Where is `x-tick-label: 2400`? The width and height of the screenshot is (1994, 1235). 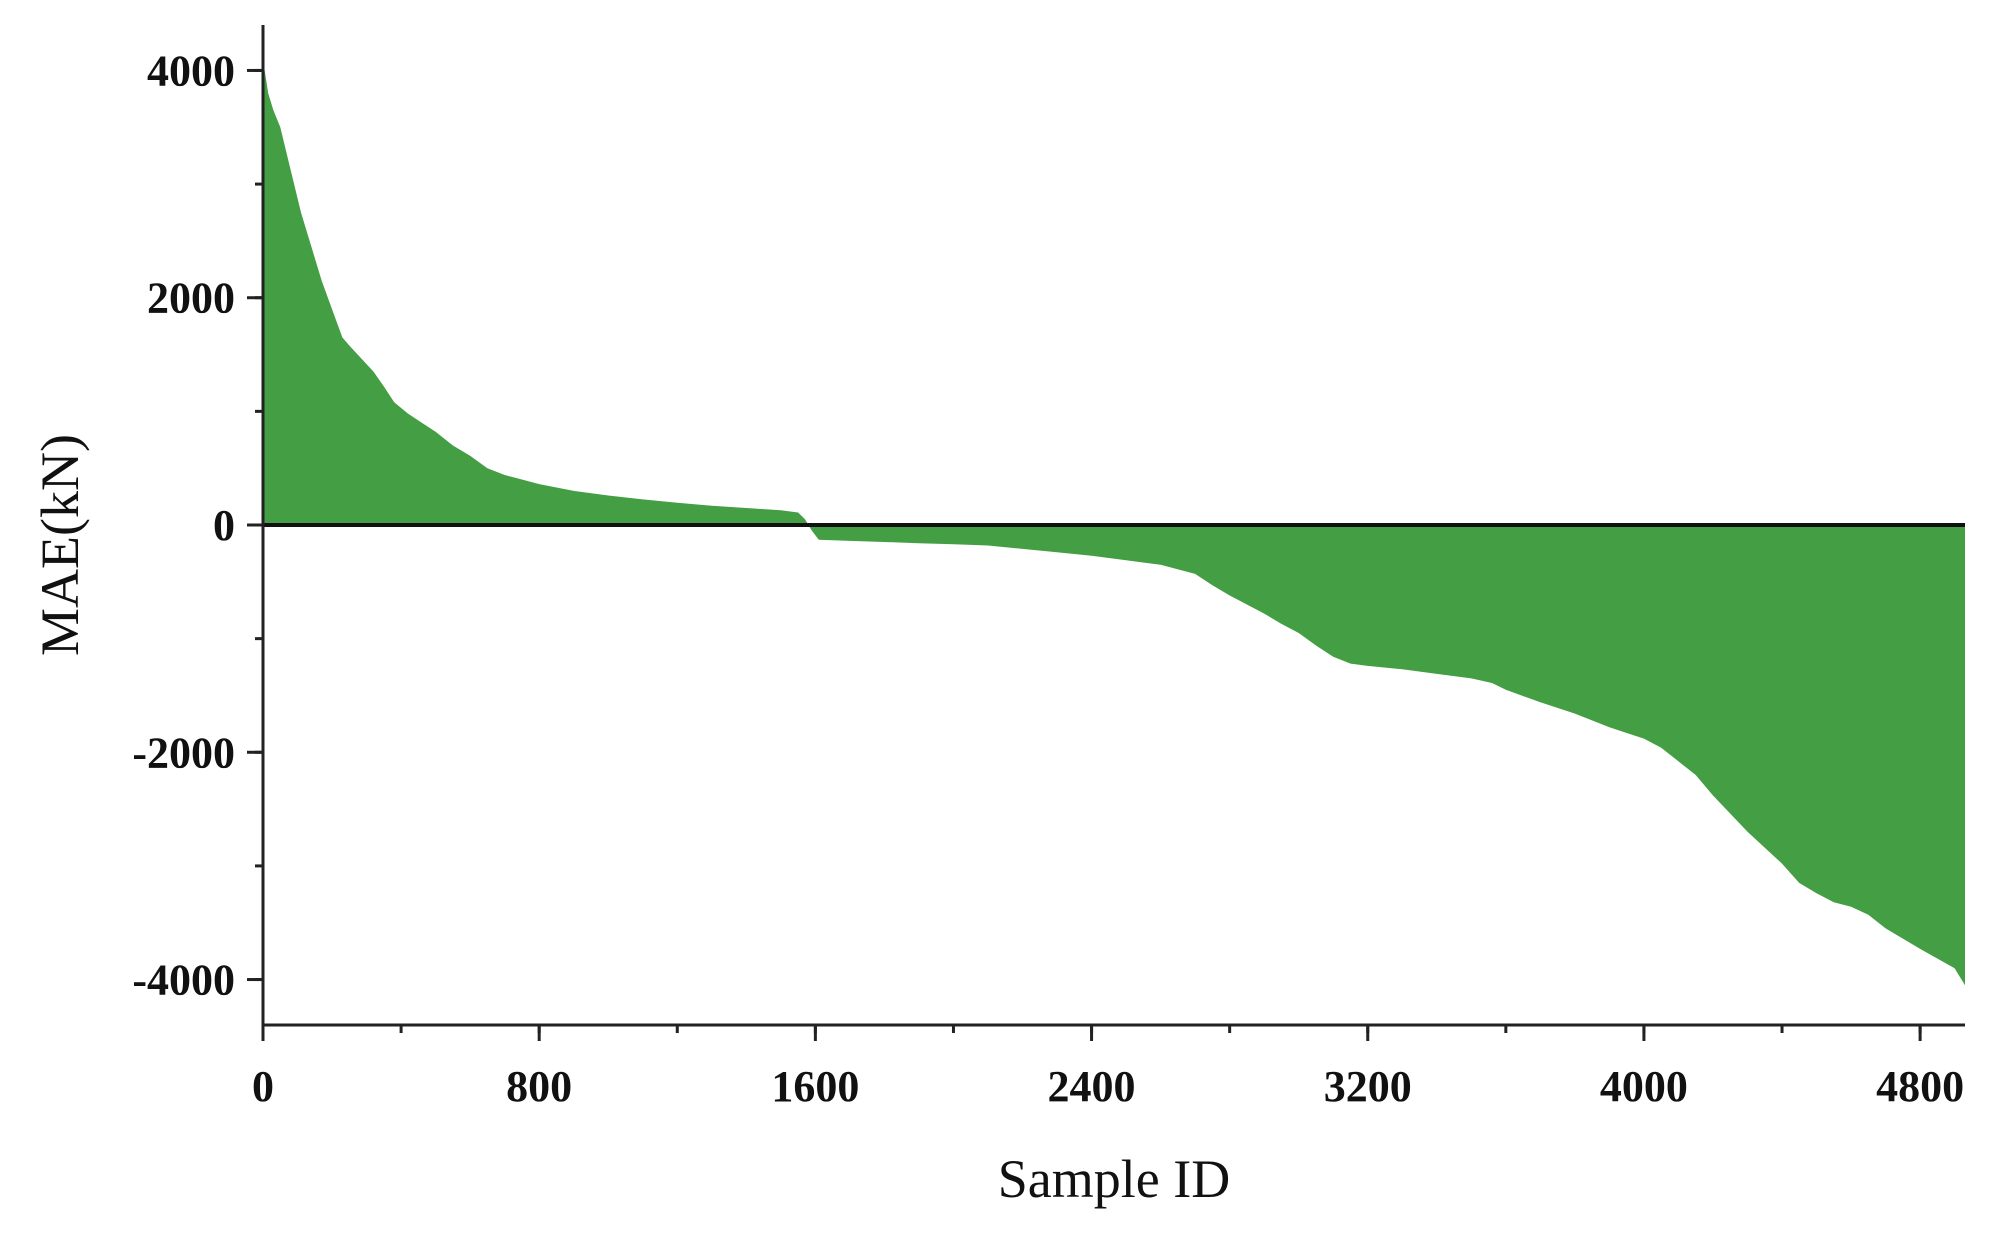 x-tick-label: 2400 is located at coordinates (1092, 1086).